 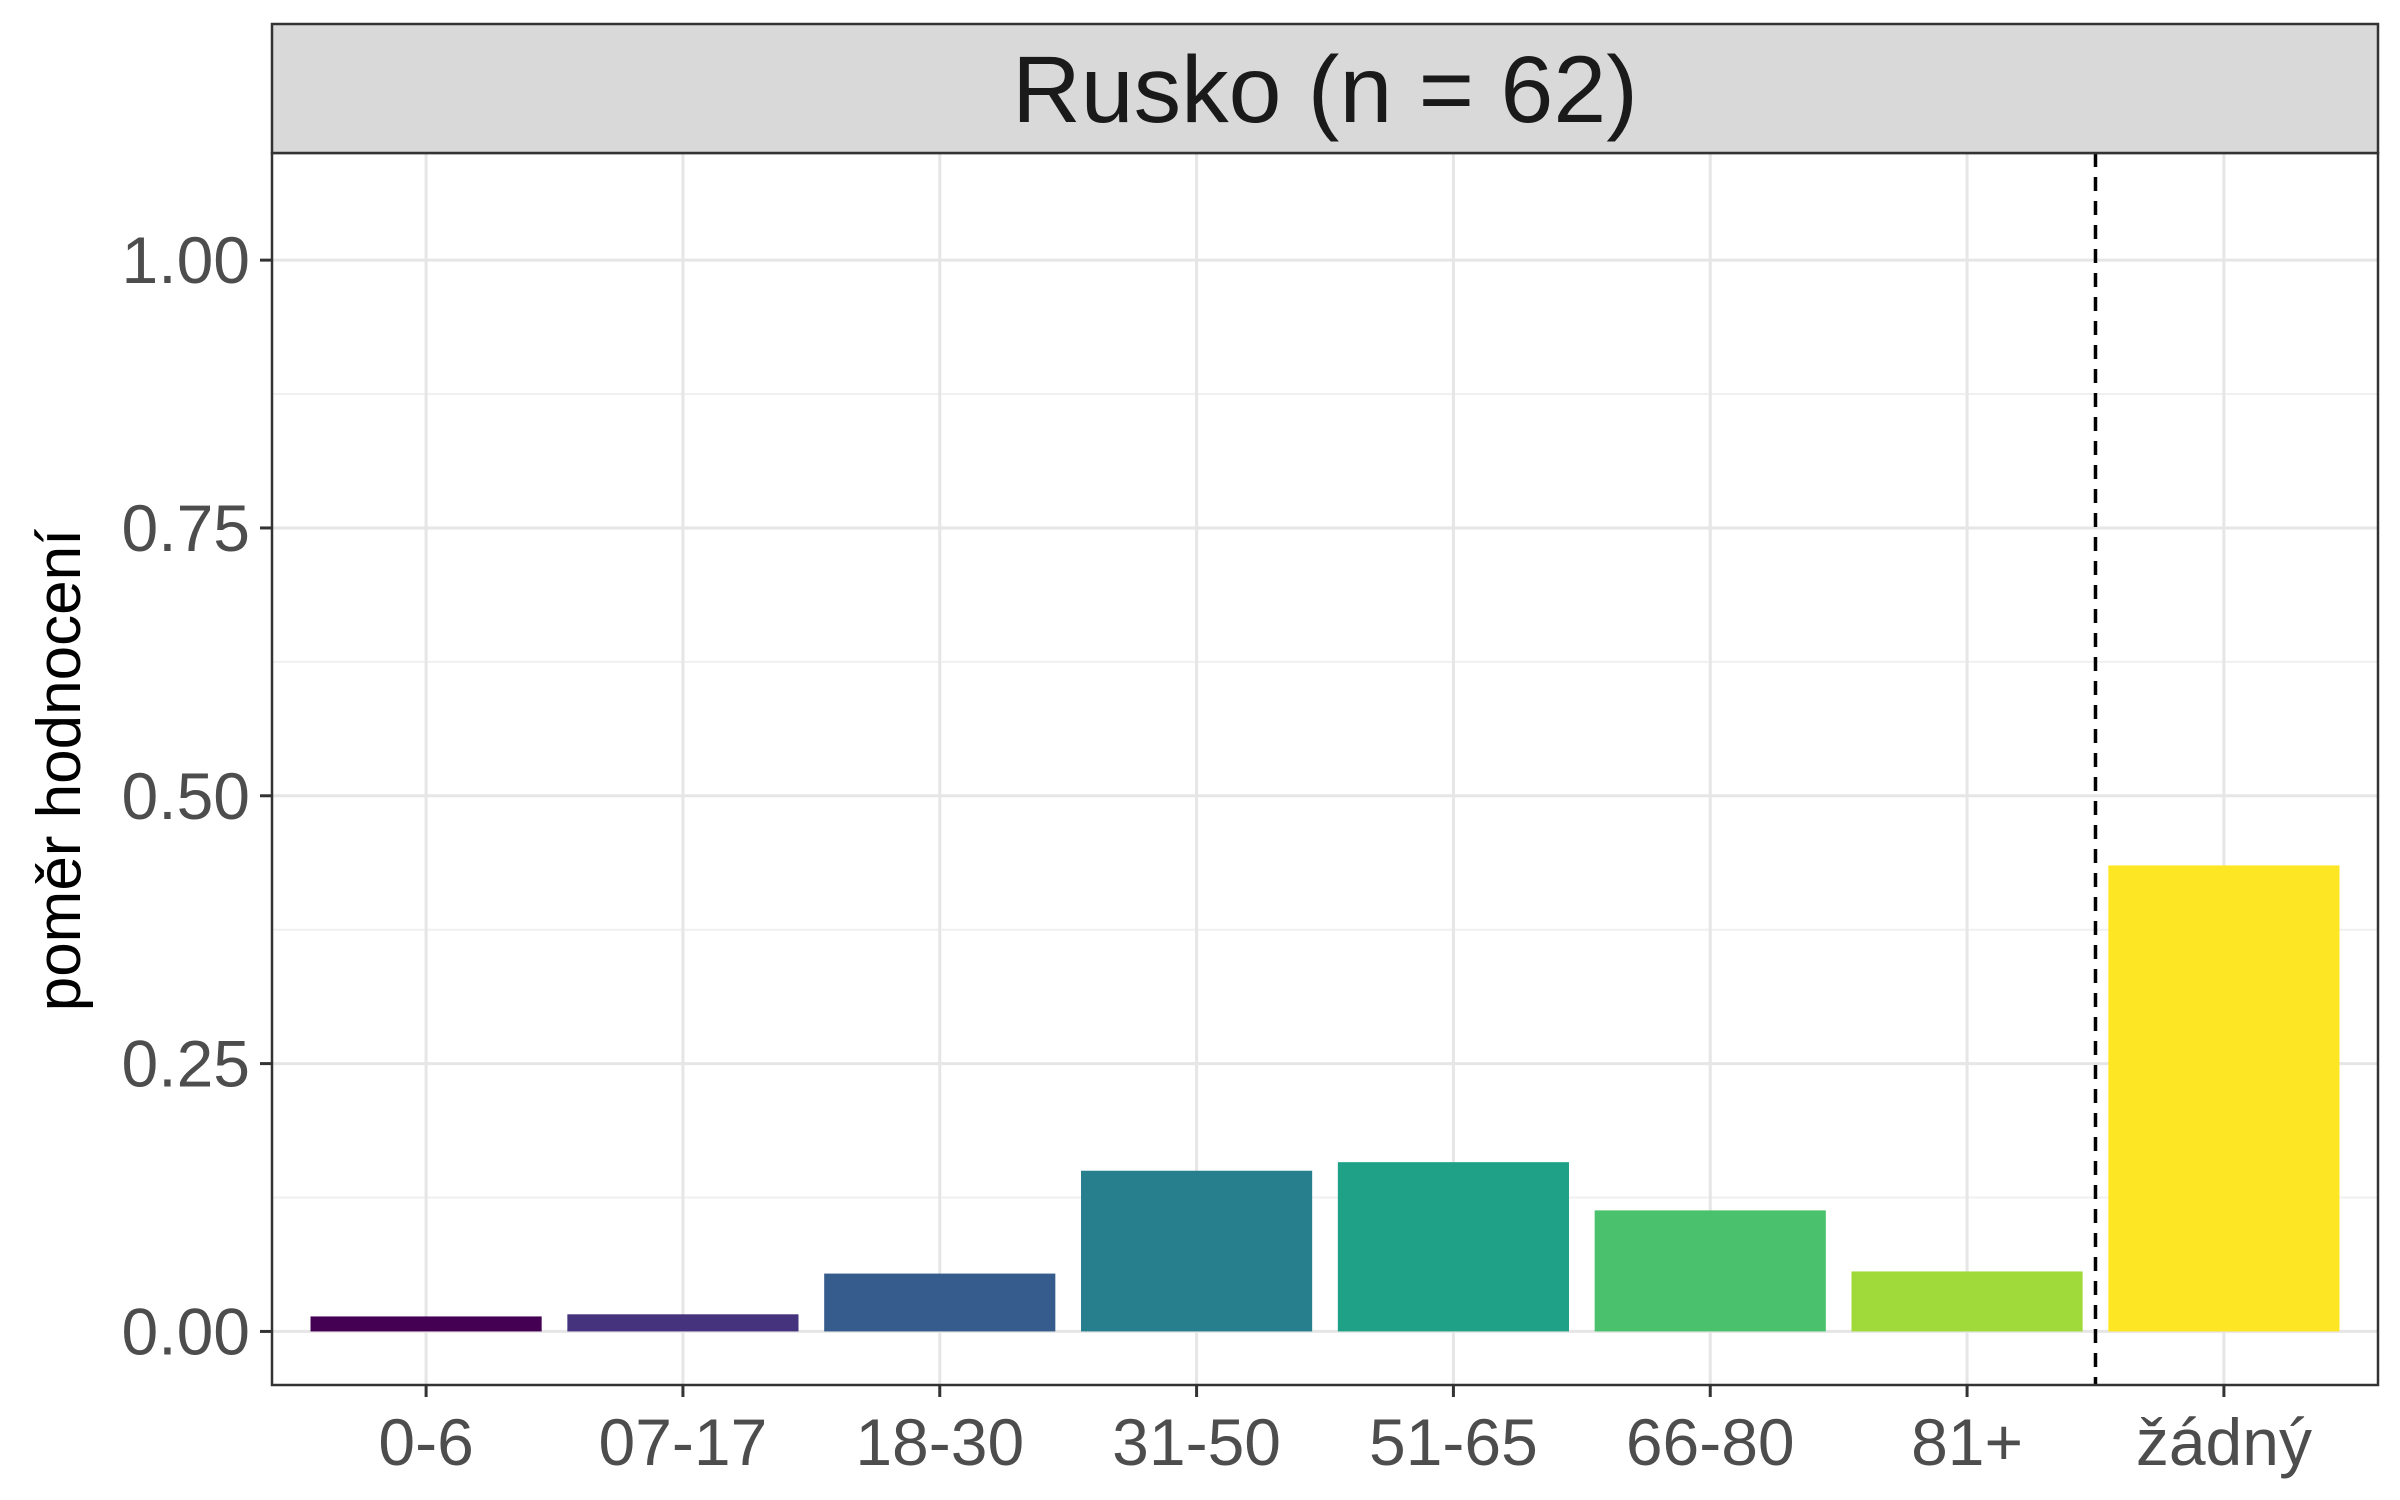 What do you see at coordinates (1710, 1442) in the screenshot?
I see `x-tick-label: 66-80` at bounding box center [1710, 1442].